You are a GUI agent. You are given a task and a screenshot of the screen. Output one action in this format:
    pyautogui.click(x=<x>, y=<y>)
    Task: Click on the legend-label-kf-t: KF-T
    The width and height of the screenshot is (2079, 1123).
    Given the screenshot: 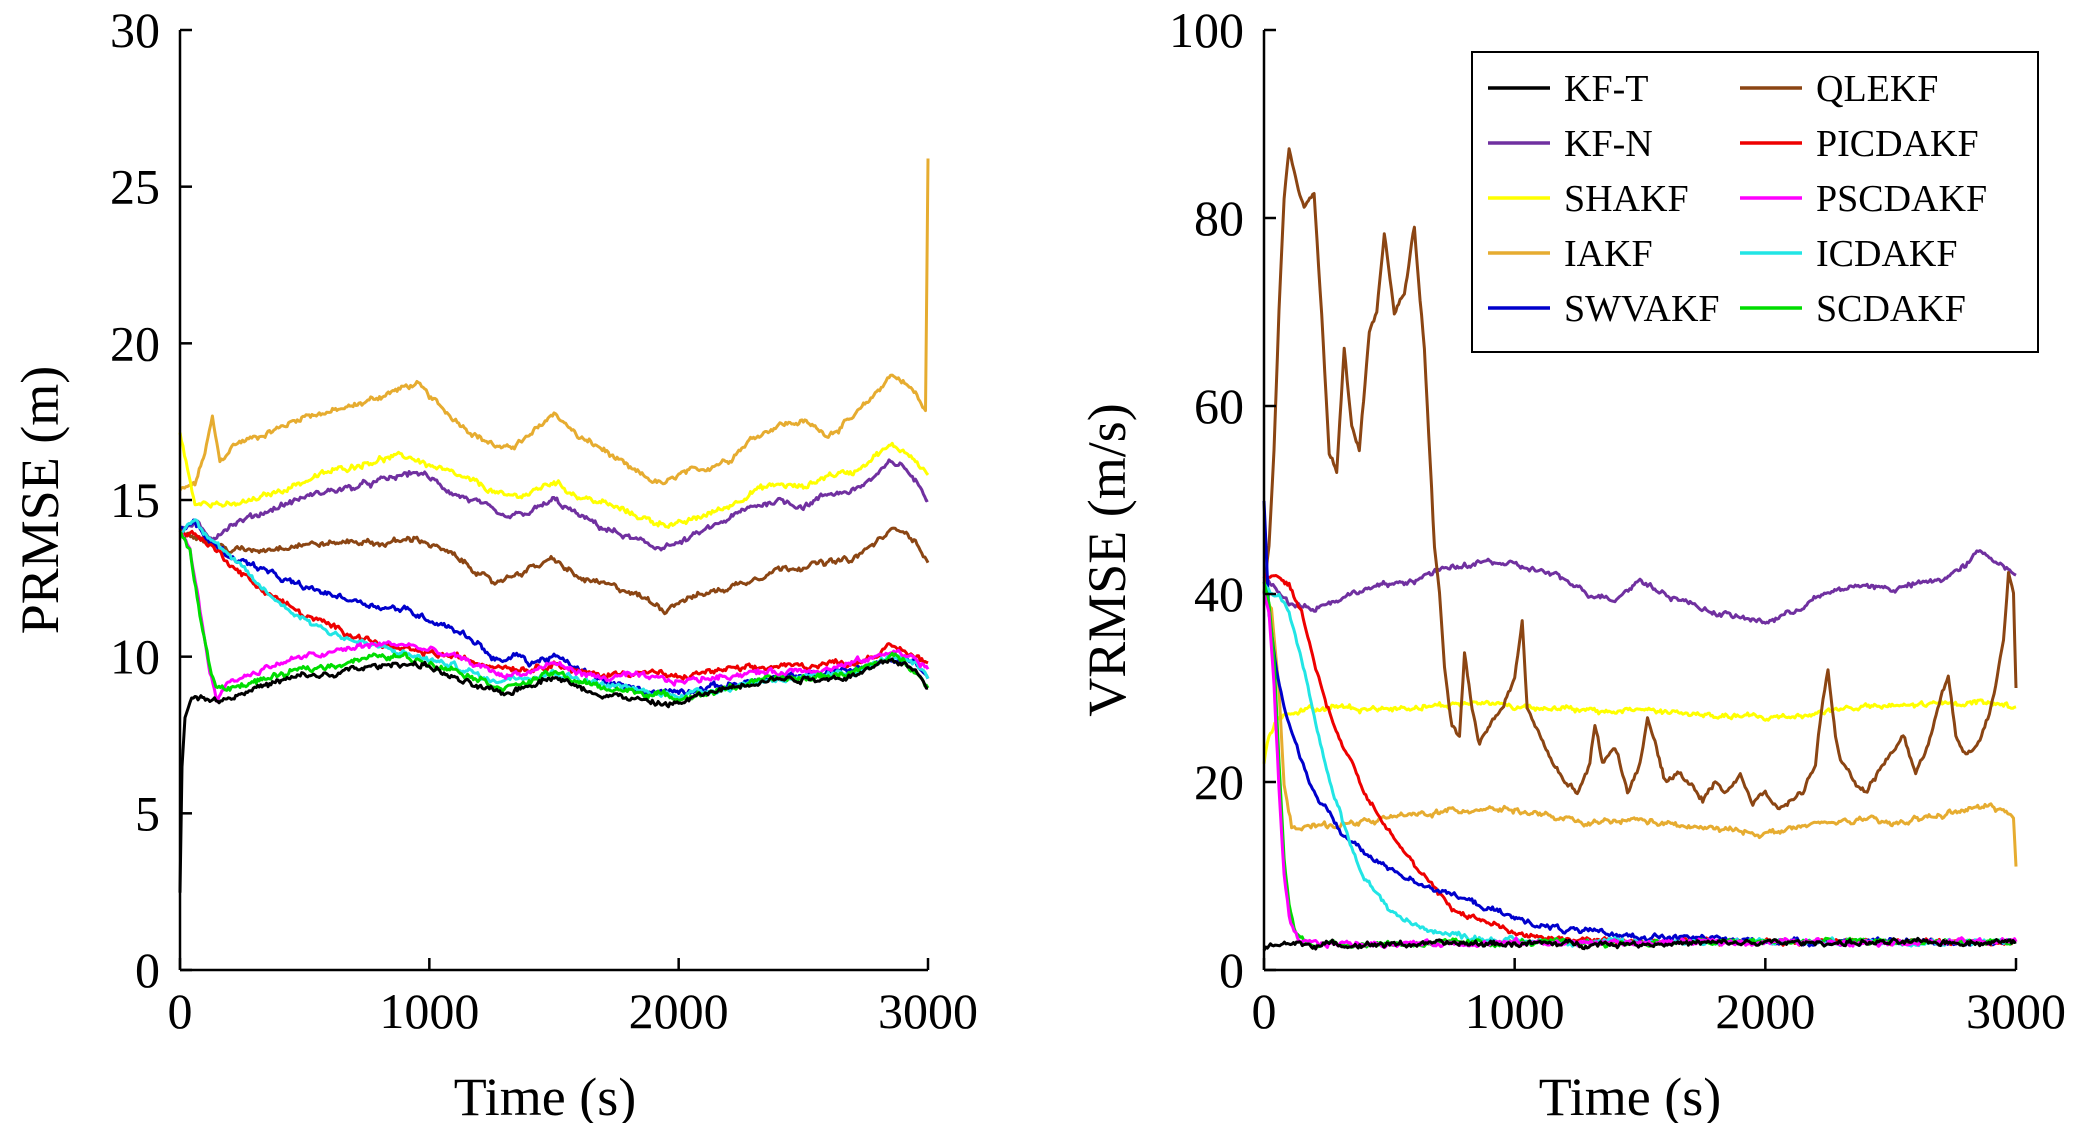 What is the action you would take?
    pyautogui.click(x=1606, y=89)
    